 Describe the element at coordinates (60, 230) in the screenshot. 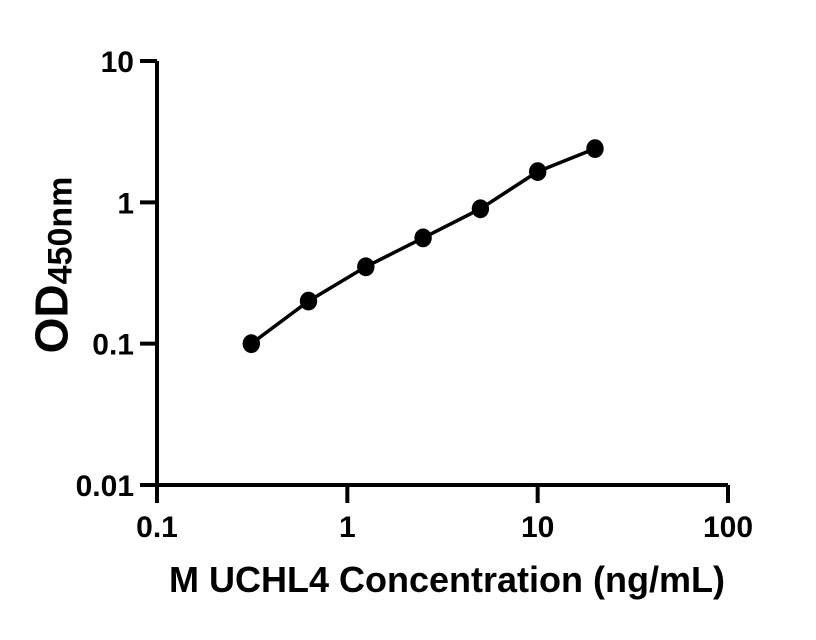

I see `y-axis-title-sub: 450nm` at that location.